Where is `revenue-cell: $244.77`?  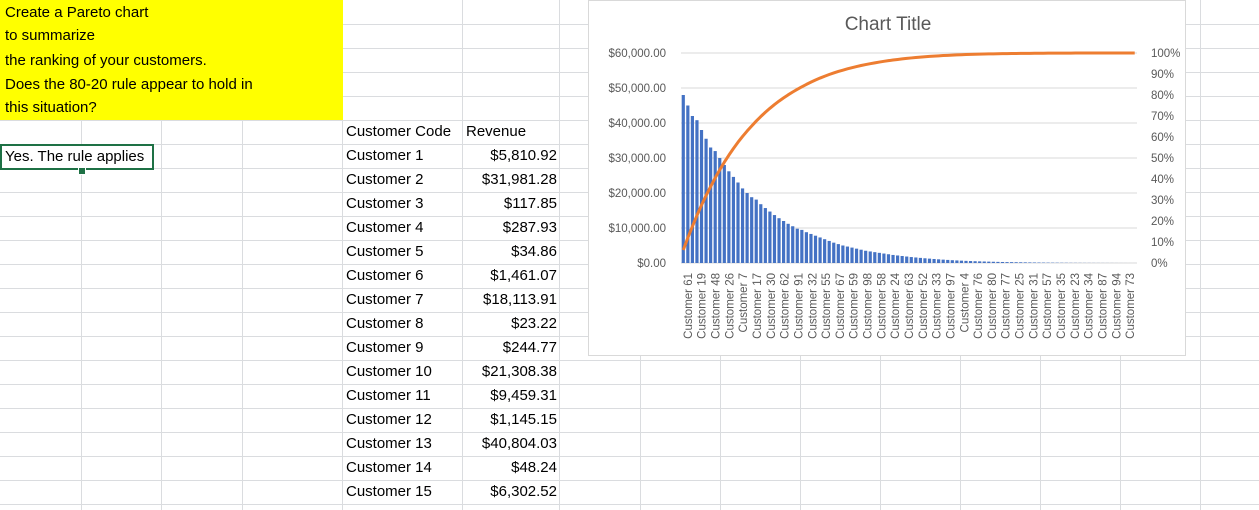
revenue-cell: $244.77 is located at coordinates (529, 347).